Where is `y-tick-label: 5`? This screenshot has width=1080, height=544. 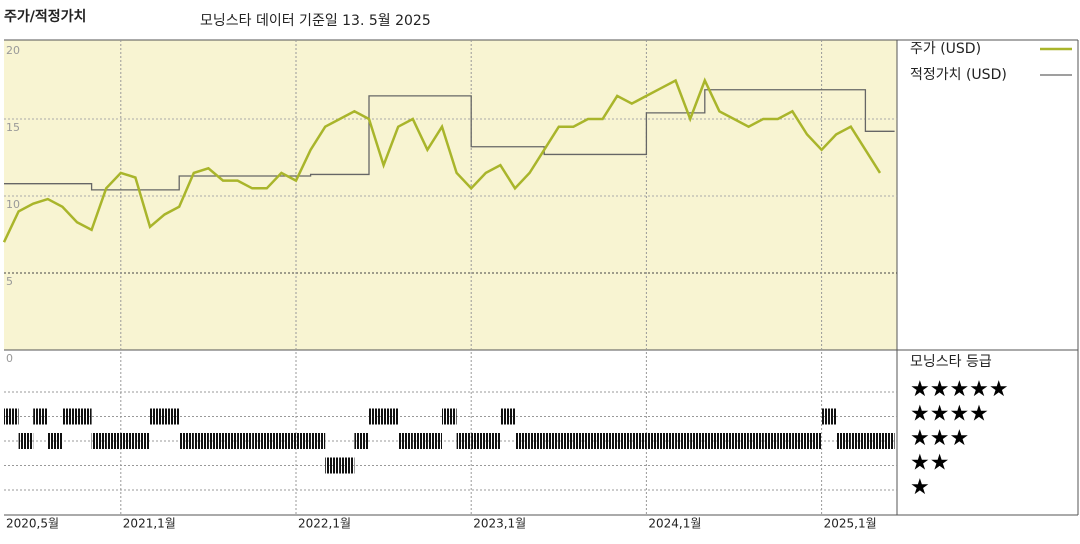
y-tick-label: 5 is located at coordinates (9, 281).